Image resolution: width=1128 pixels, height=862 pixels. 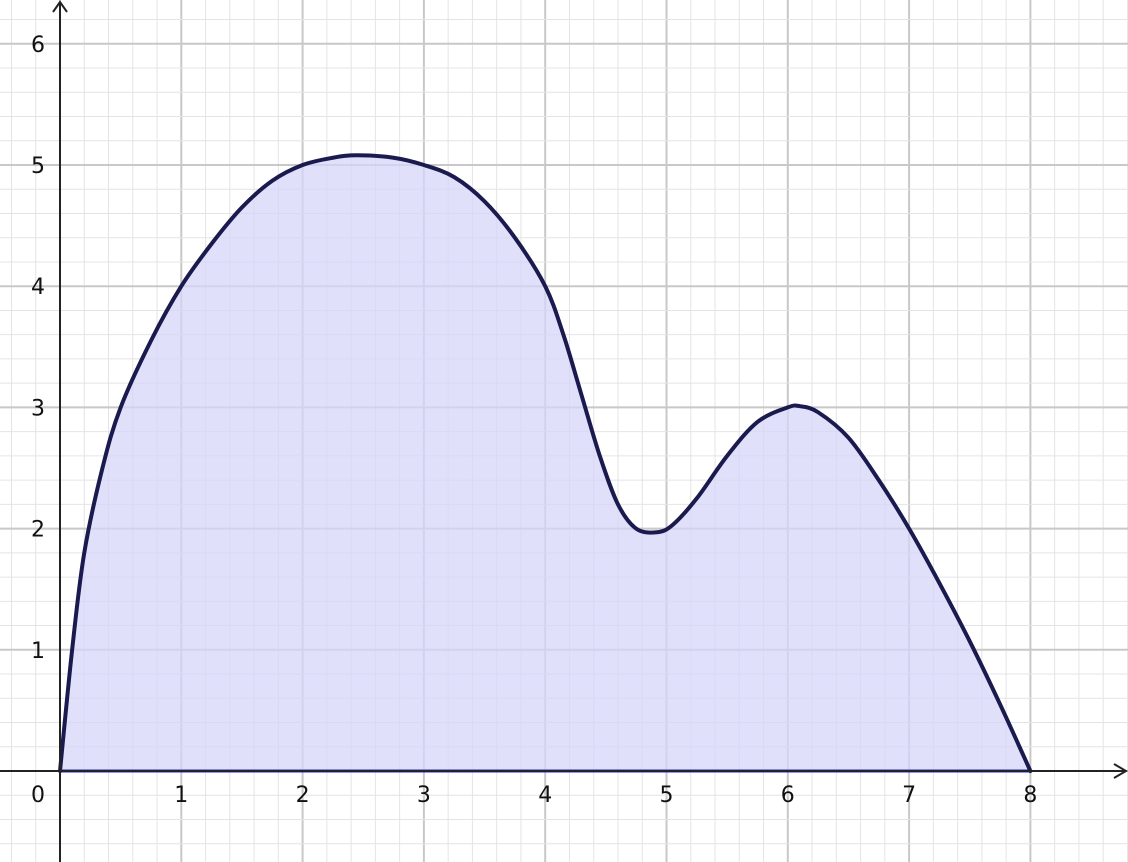 I want to click on y-tick-label: 2, so click(x=38, y=530).